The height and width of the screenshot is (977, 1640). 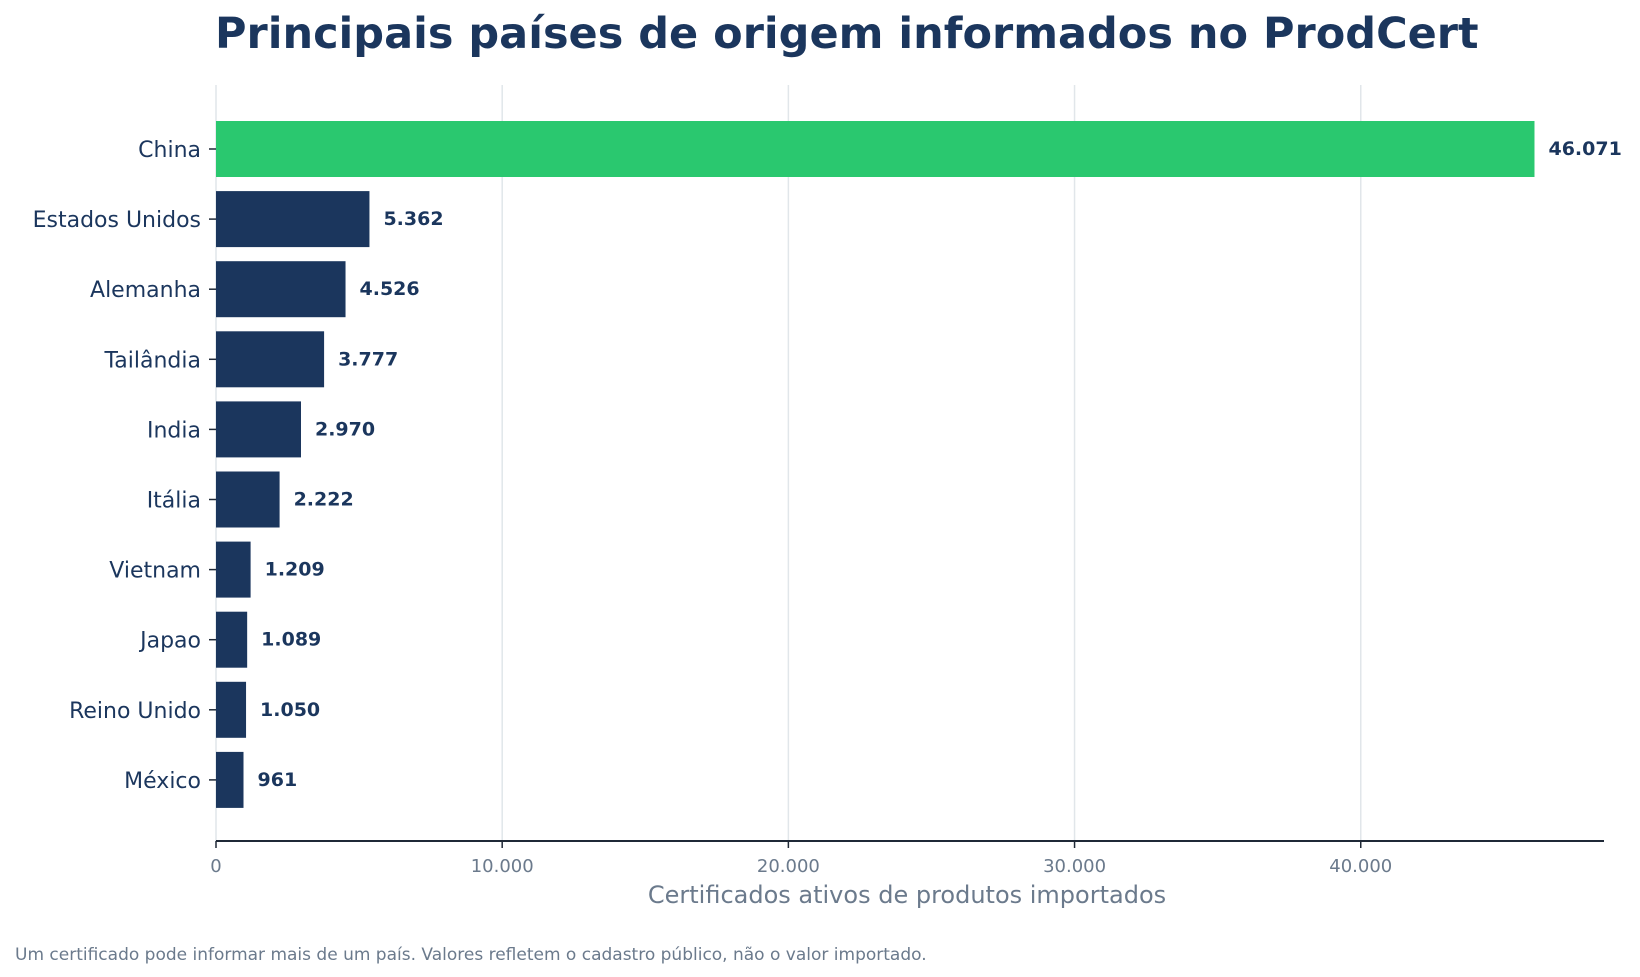 What do you see at coordinates (1584, 149) in the screenshot?
I see `value-label: 46.071` at bounding box center [1584, 149].